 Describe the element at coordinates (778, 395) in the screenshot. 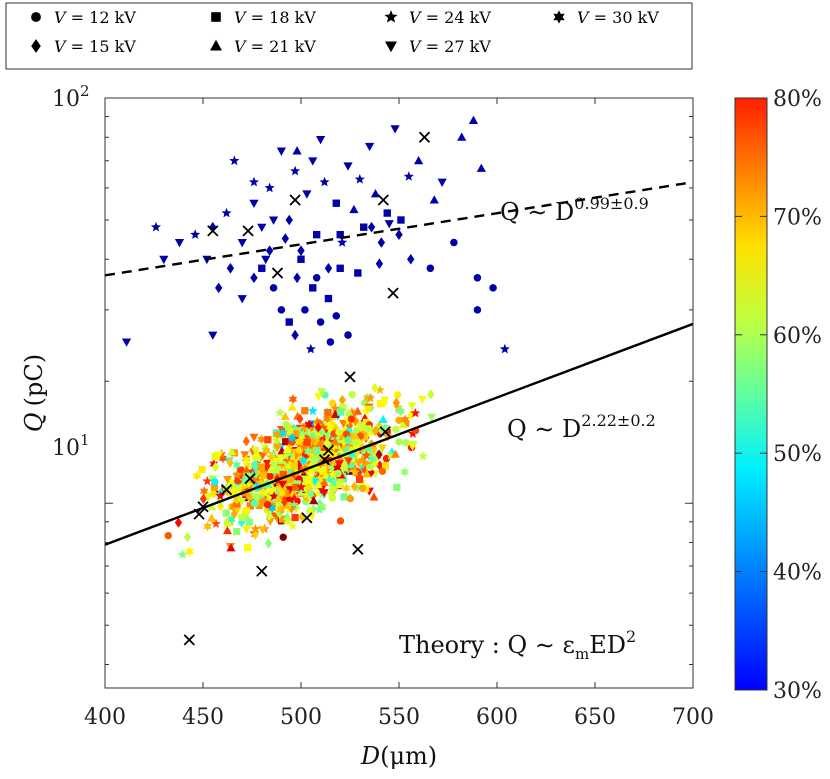

I see `colorbar-ticks: 80% 70% 60% 50% 40% 30%` at that location.